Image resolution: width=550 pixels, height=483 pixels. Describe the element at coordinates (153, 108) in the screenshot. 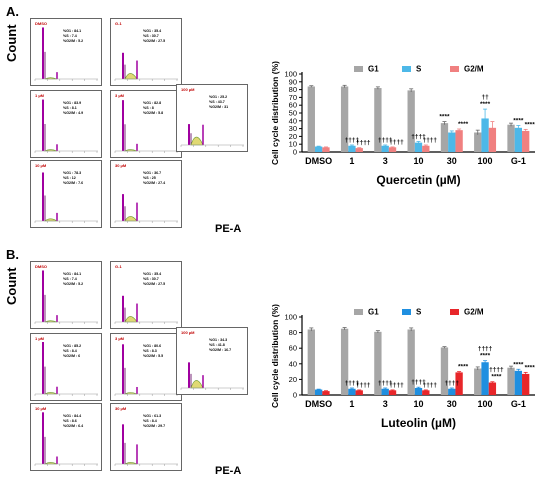

I see `histogram-stats: %G1 : 82.8 %S : 8 %G2/M : 5.8` at that location.